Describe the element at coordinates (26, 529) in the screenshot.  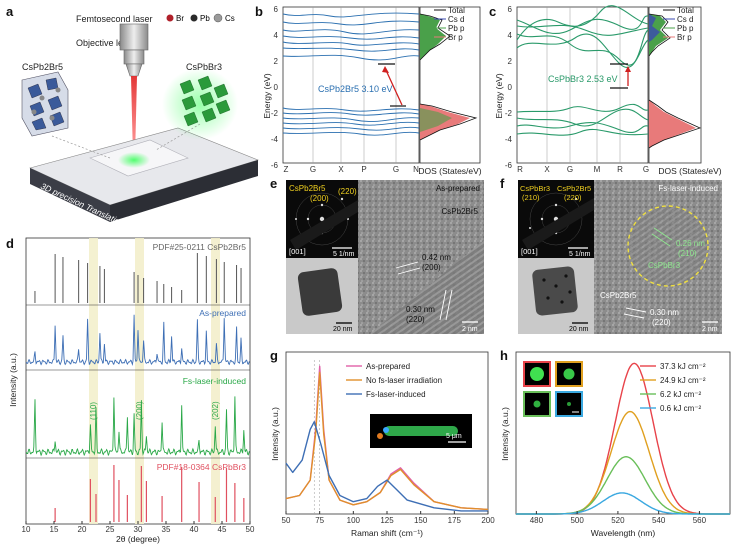
I see `d-xtick-label: 10` at that location.